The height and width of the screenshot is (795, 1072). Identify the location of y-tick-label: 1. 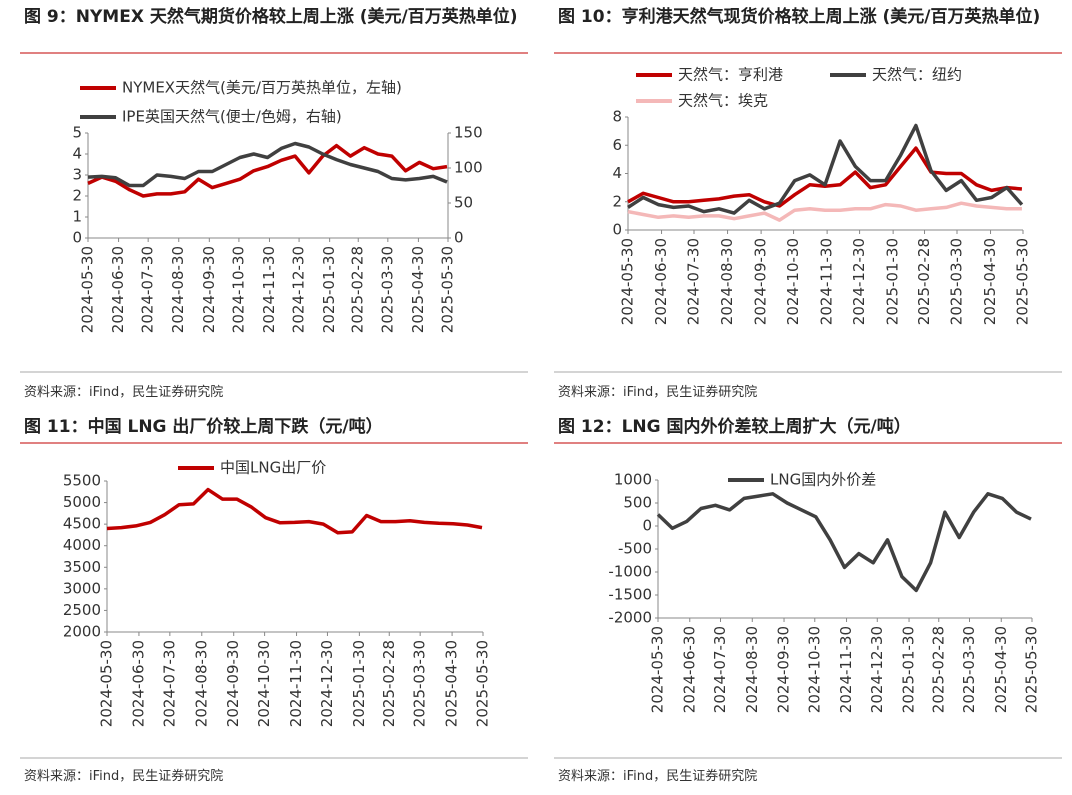
(77, 217).